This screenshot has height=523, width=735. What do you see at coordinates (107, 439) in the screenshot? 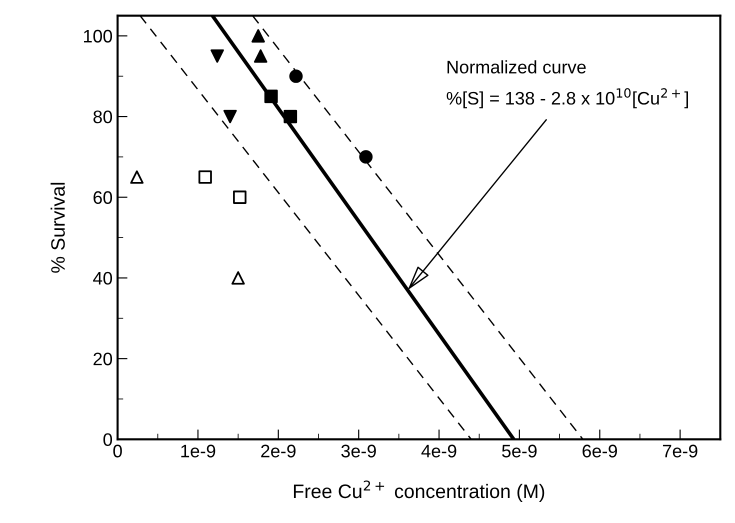
I see `y-tick-label: 0` at bounding box center [107, 439].